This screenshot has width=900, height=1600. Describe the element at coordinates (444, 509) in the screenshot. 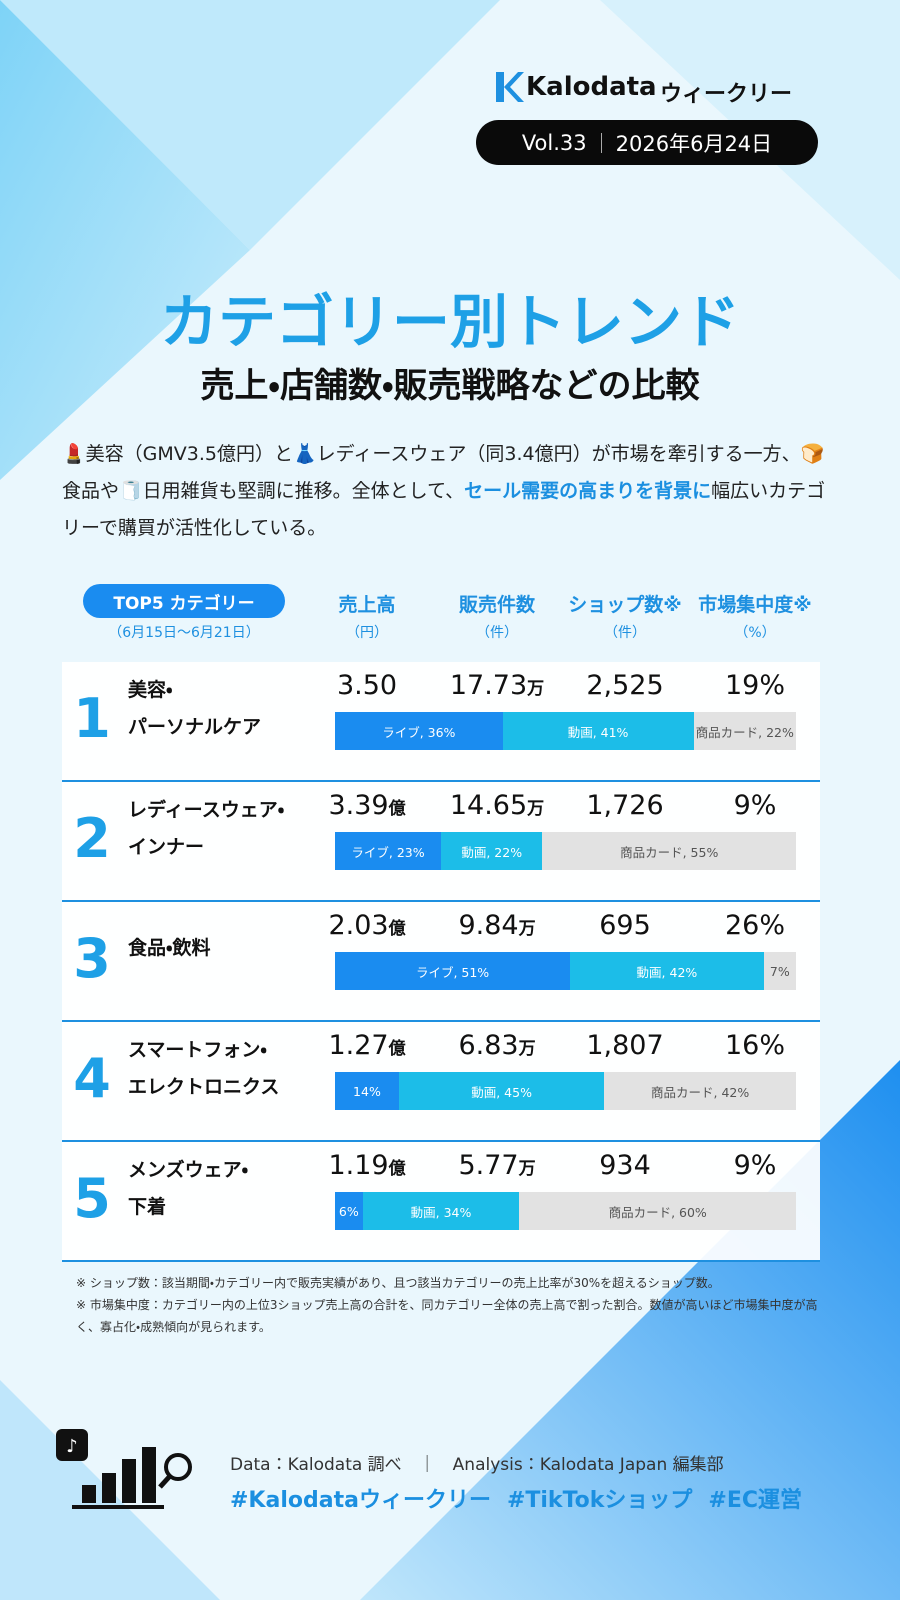

I see `intro-text: 幅広いカテゴリーで購買が活性化している。` at that location.